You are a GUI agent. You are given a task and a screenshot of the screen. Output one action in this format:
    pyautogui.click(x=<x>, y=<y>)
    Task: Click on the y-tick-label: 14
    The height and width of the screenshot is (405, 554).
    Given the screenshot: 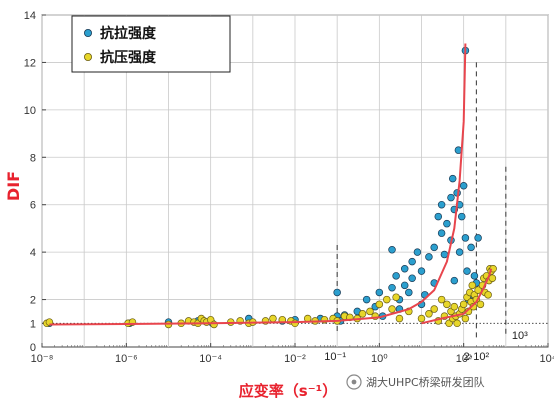 What is the action you would take?
    pyautogui.click(x=30, y=16)
    